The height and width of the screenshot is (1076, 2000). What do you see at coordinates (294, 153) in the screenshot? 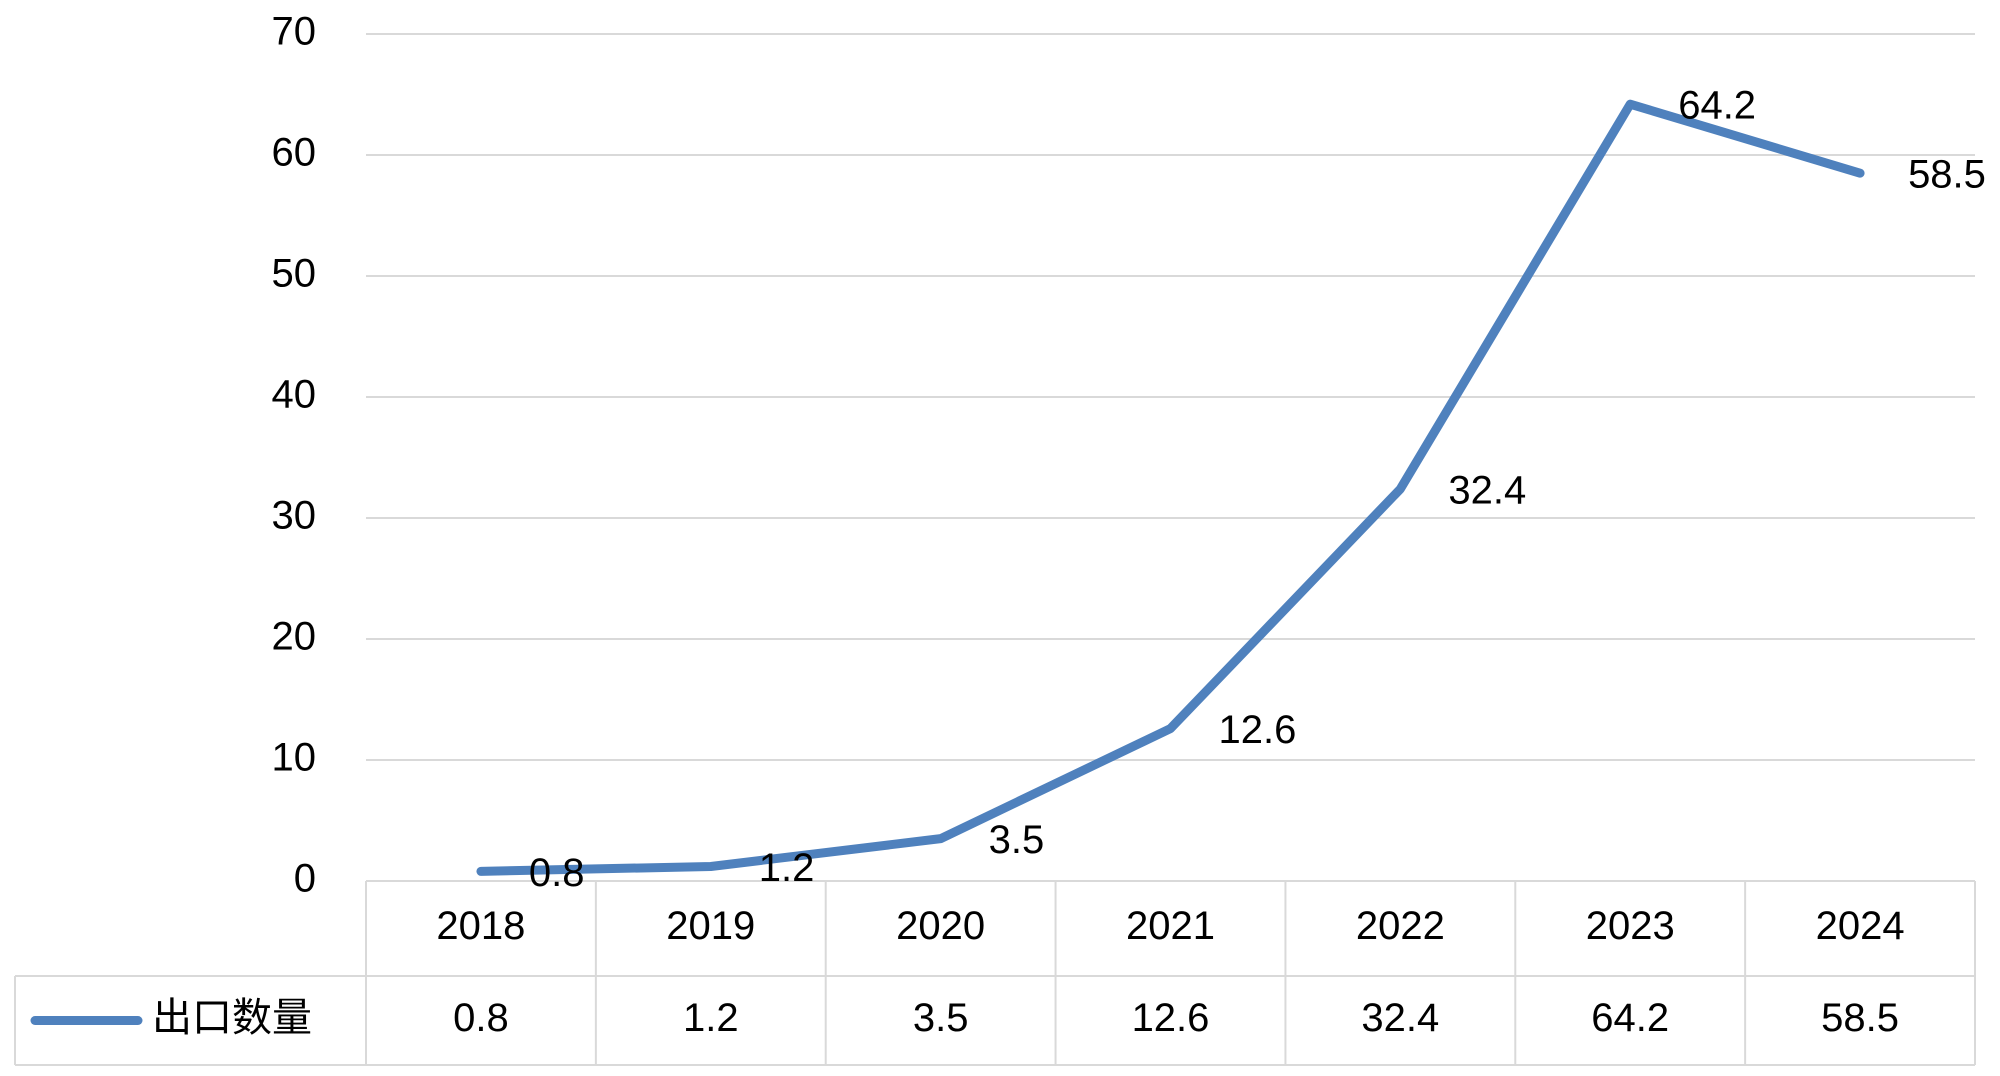
I see `y-tick-label: 60` at bounding box center [294, 153].